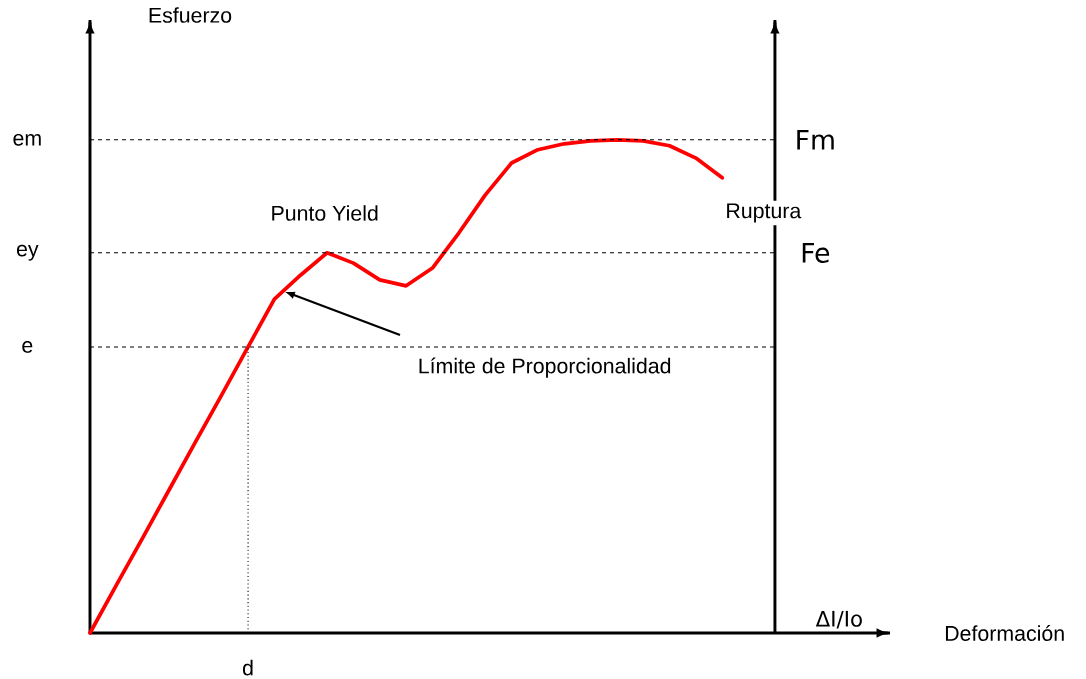  I want to click on ref-line-label: e, so click(27, 347).